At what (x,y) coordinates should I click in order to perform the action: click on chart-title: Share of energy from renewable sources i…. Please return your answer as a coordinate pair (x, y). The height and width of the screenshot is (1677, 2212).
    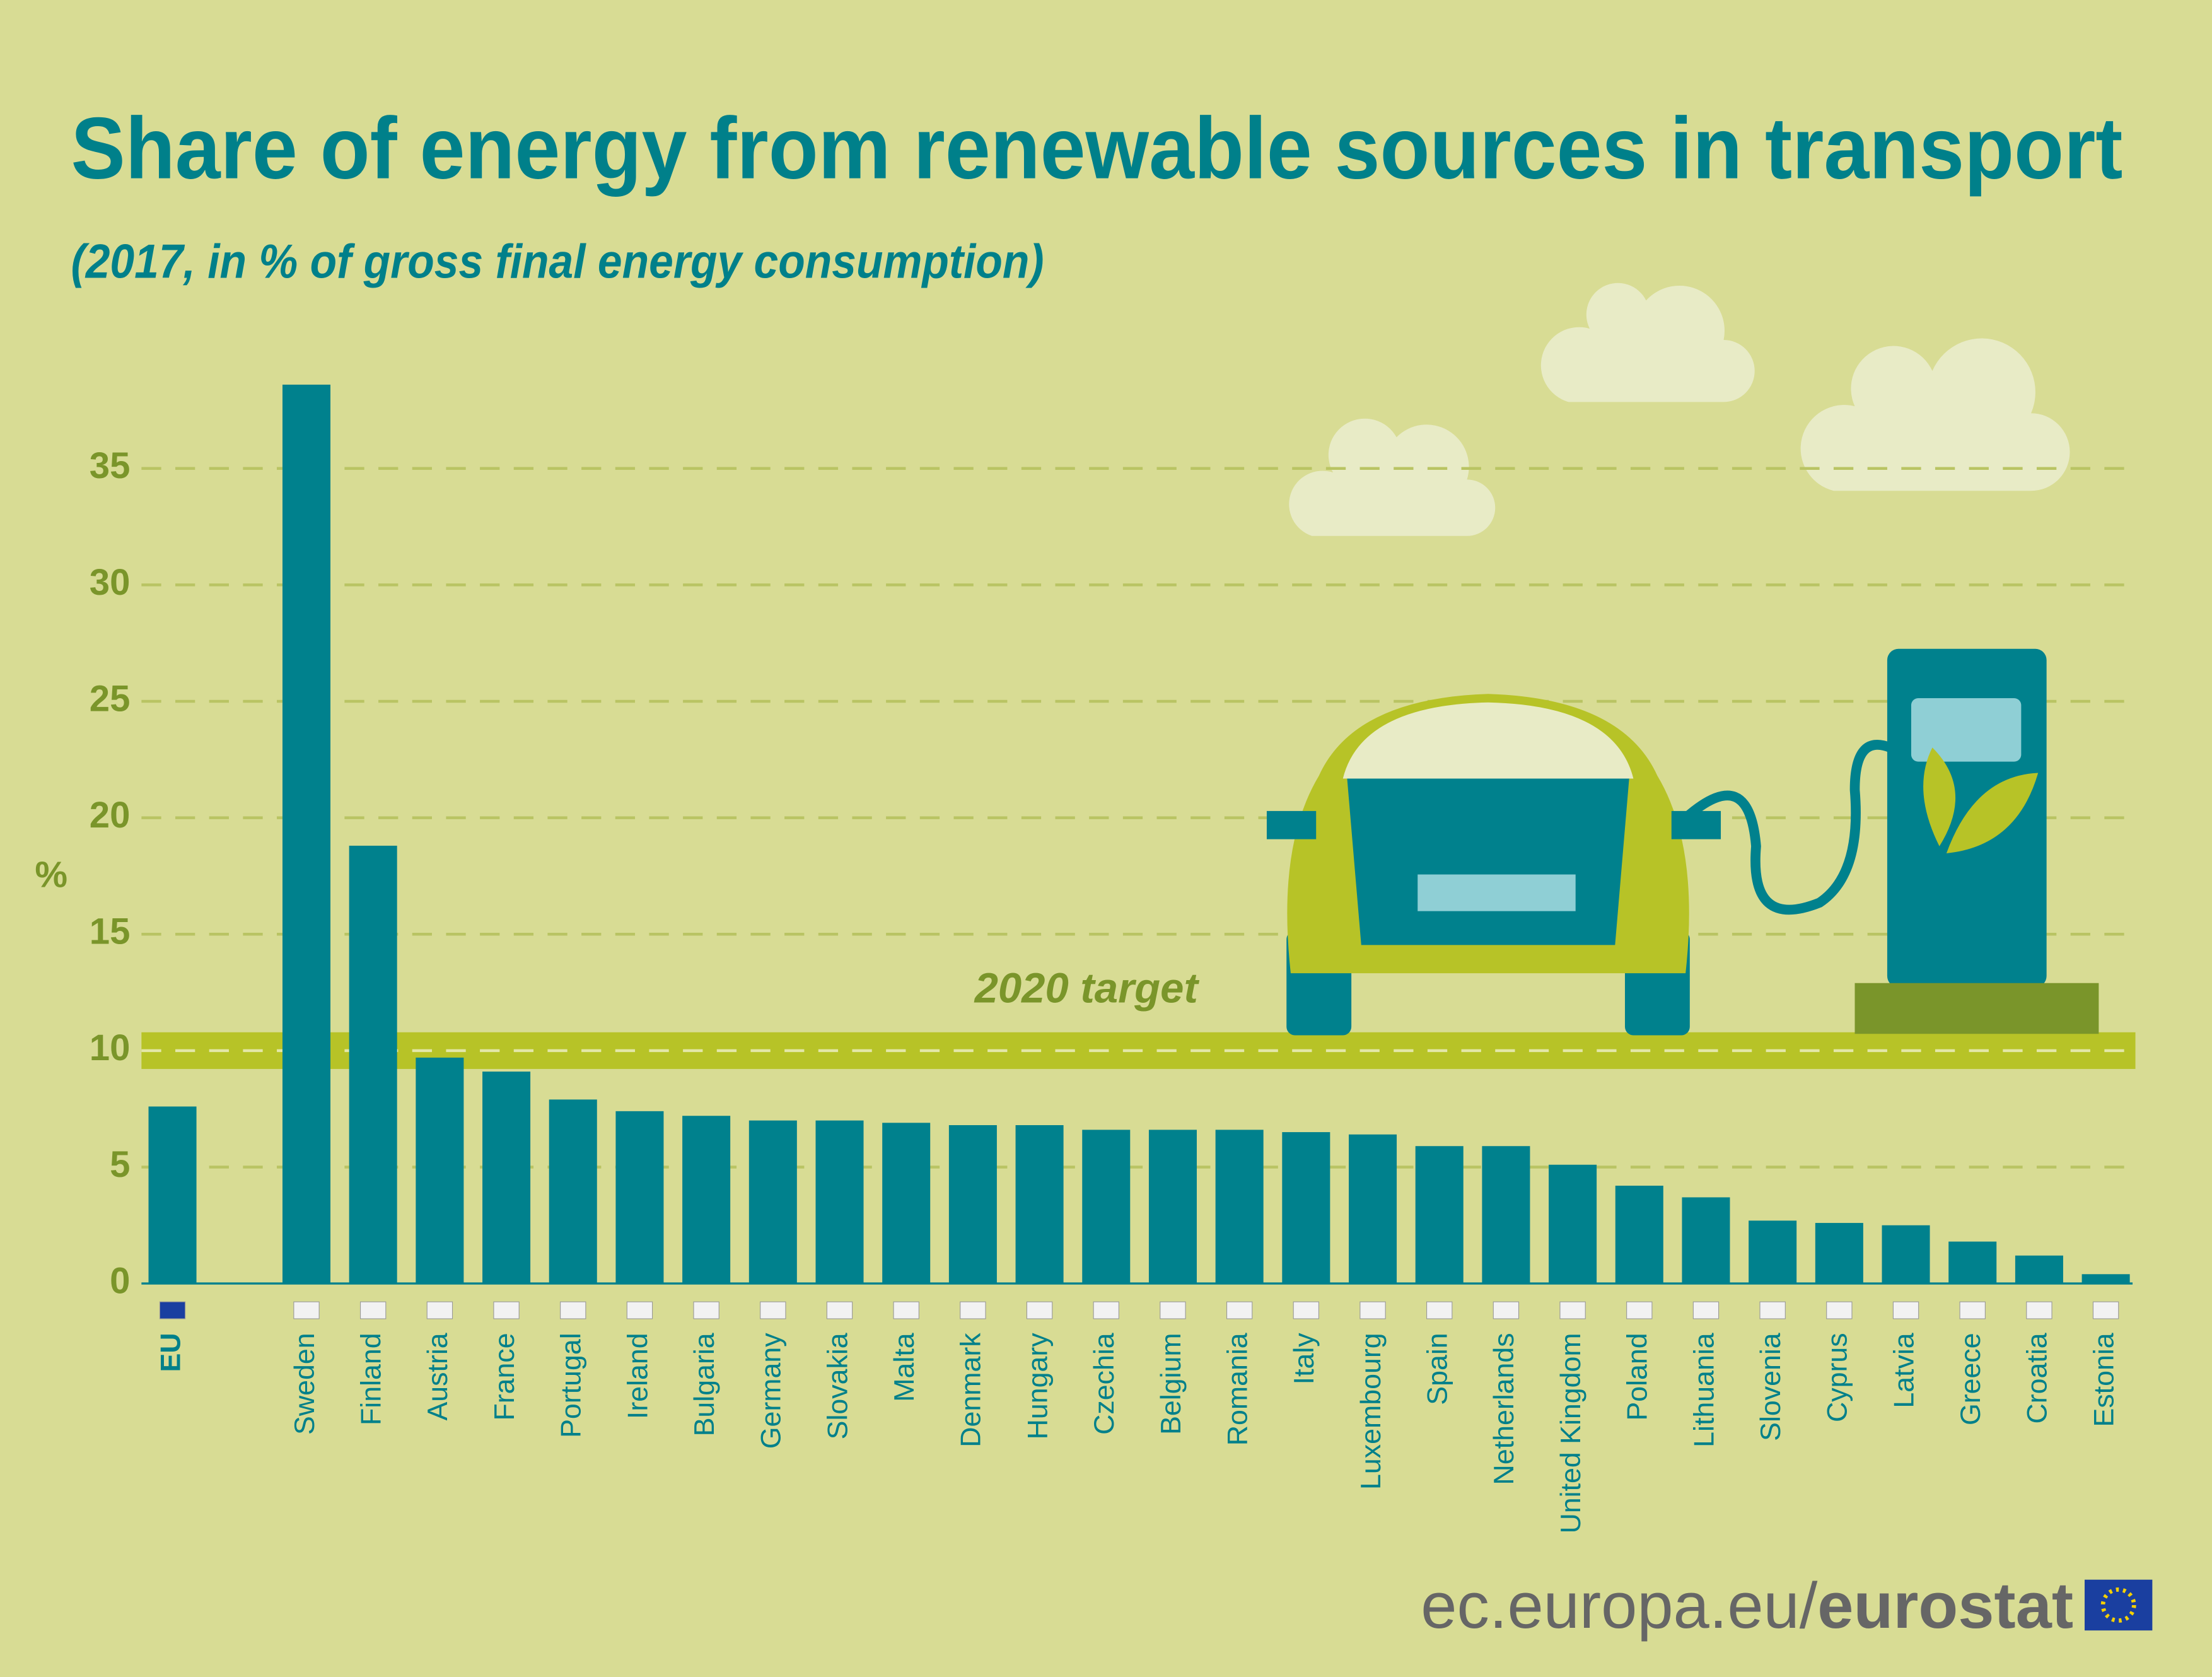
    Looking at the image, I should click on (1097, 148).